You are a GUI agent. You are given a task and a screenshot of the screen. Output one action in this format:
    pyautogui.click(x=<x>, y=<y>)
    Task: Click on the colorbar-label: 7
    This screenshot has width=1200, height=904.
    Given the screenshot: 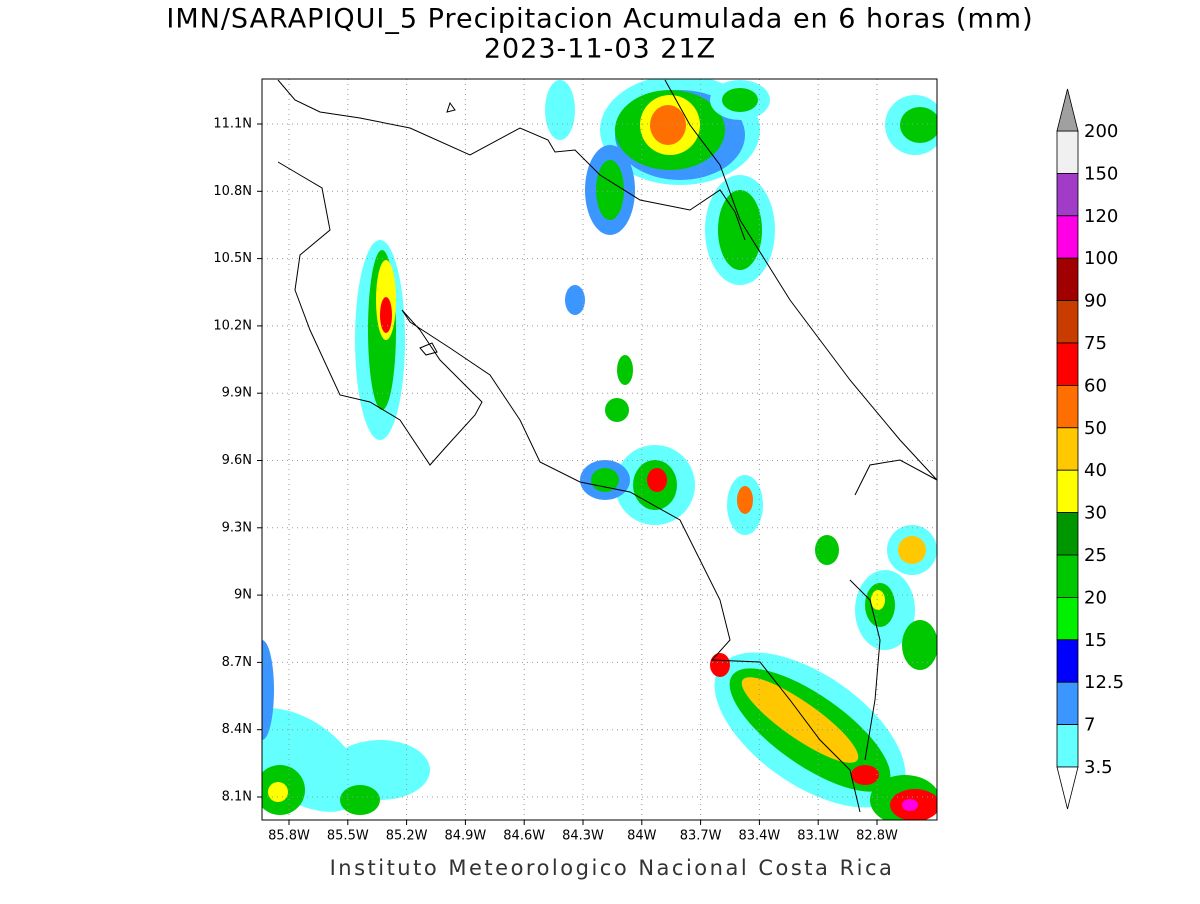 What is the action you would take?
    pyautogui.click(x=1089, y=725)
    